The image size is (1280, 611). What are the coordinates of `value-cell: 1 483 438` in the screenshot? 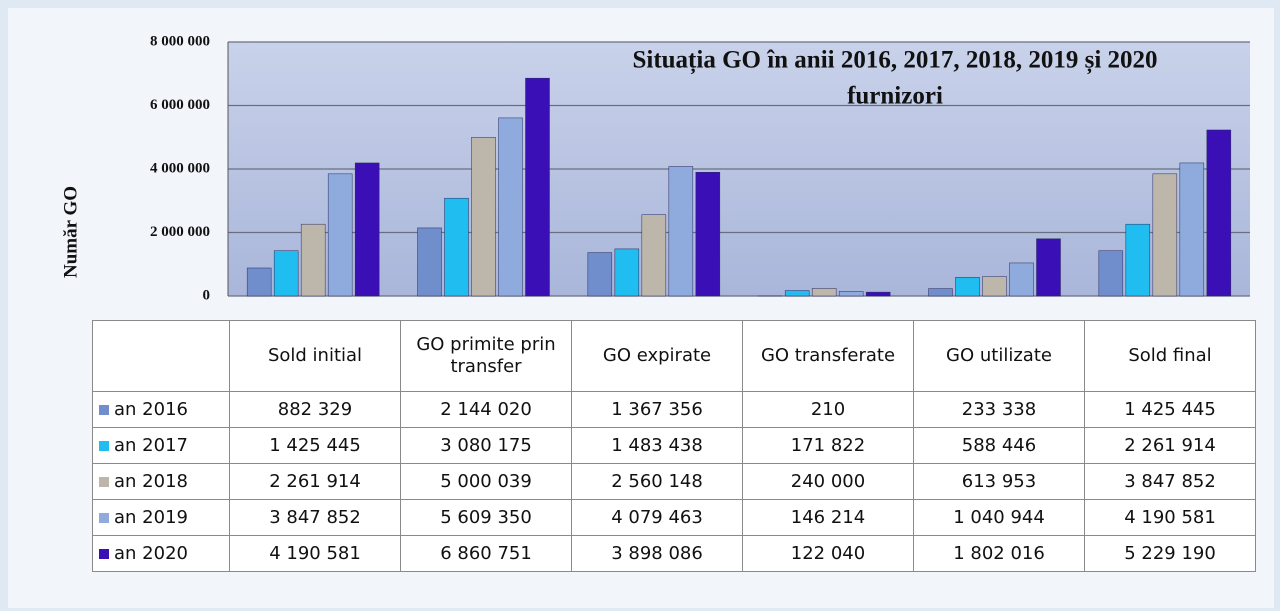 It's located at (657, 445).